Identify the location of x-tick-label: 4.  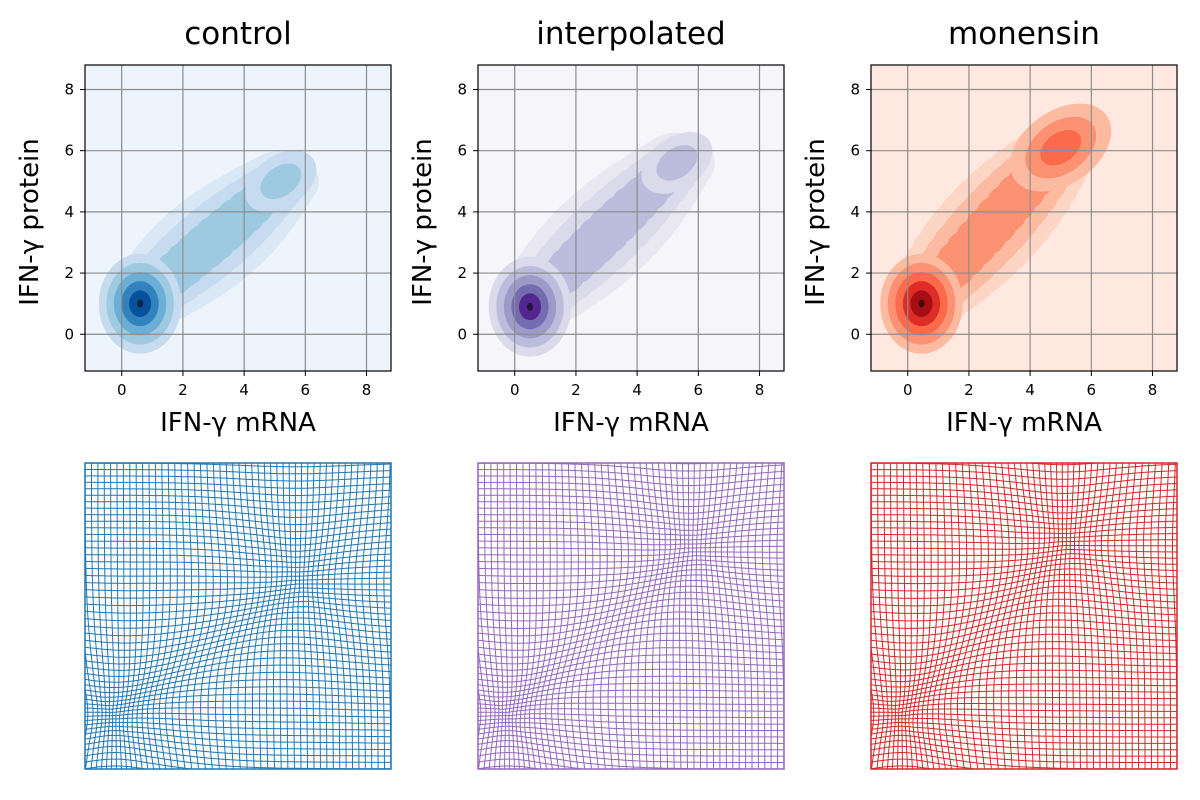
(637, 390).